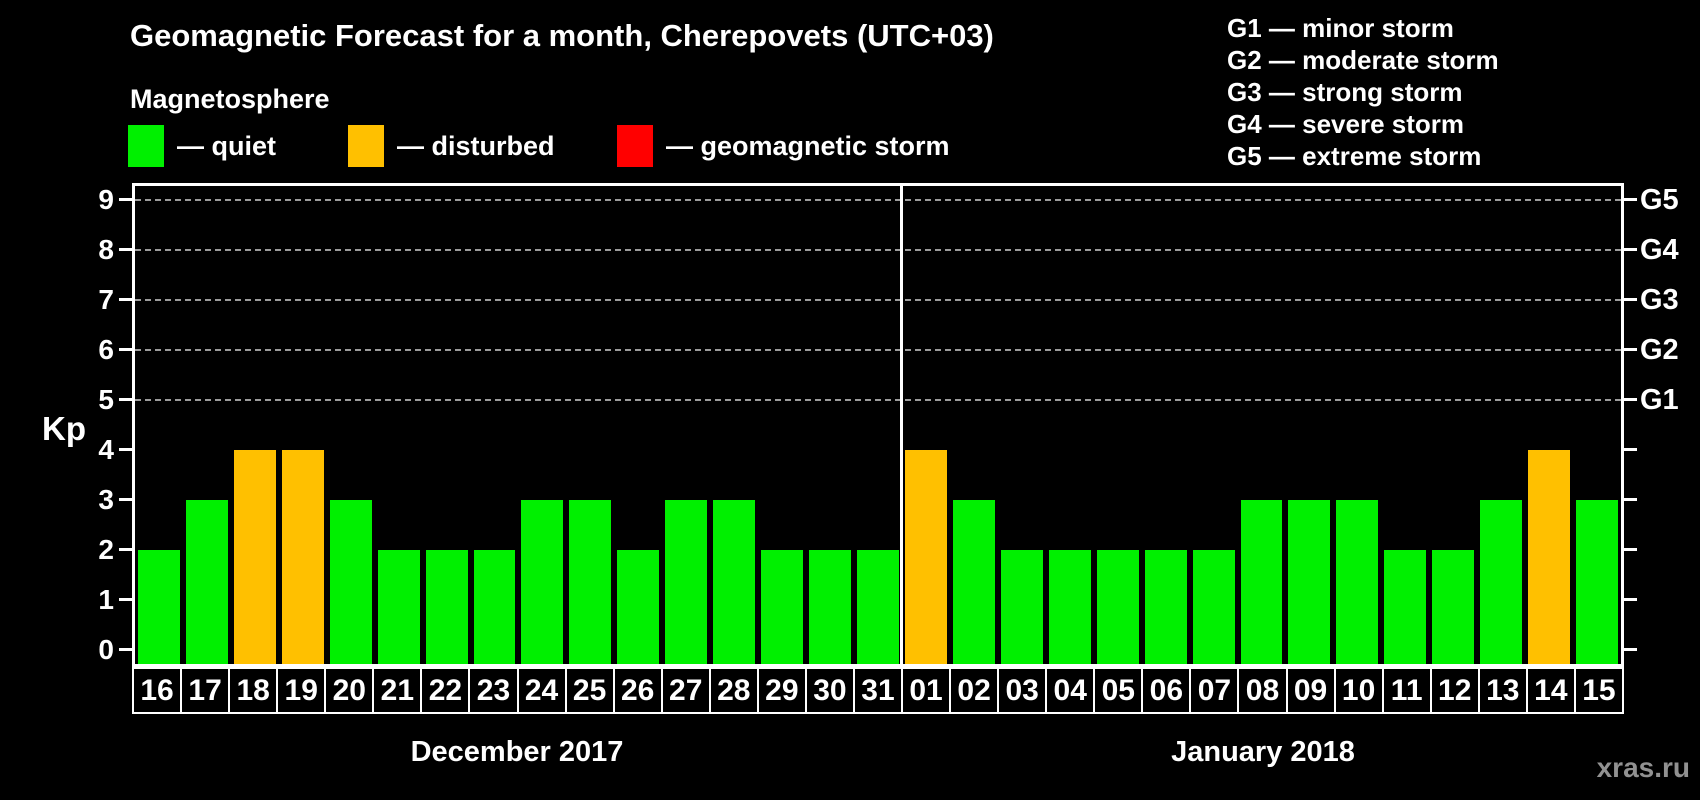  I want to click on g-level-label-g5: G5, so click(1659, 200).